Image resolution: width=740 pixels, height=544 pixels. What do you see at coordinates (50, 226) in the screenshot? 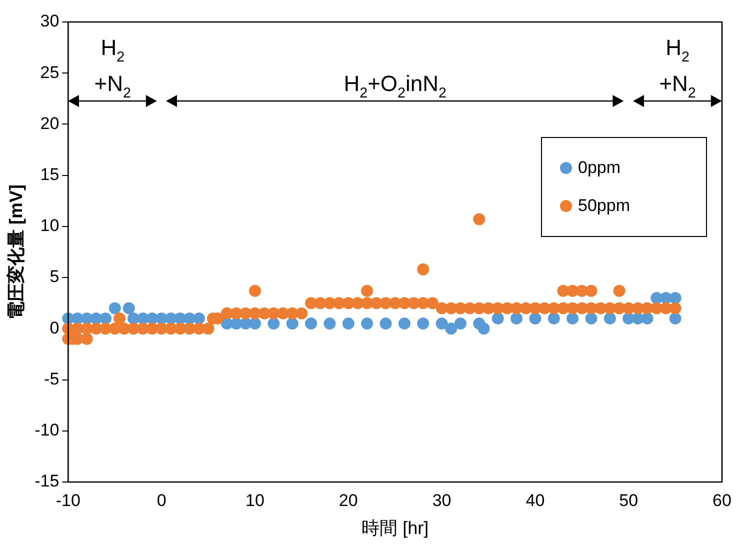
I see `y-tick-label: 10` at bounding box center [50, 226].